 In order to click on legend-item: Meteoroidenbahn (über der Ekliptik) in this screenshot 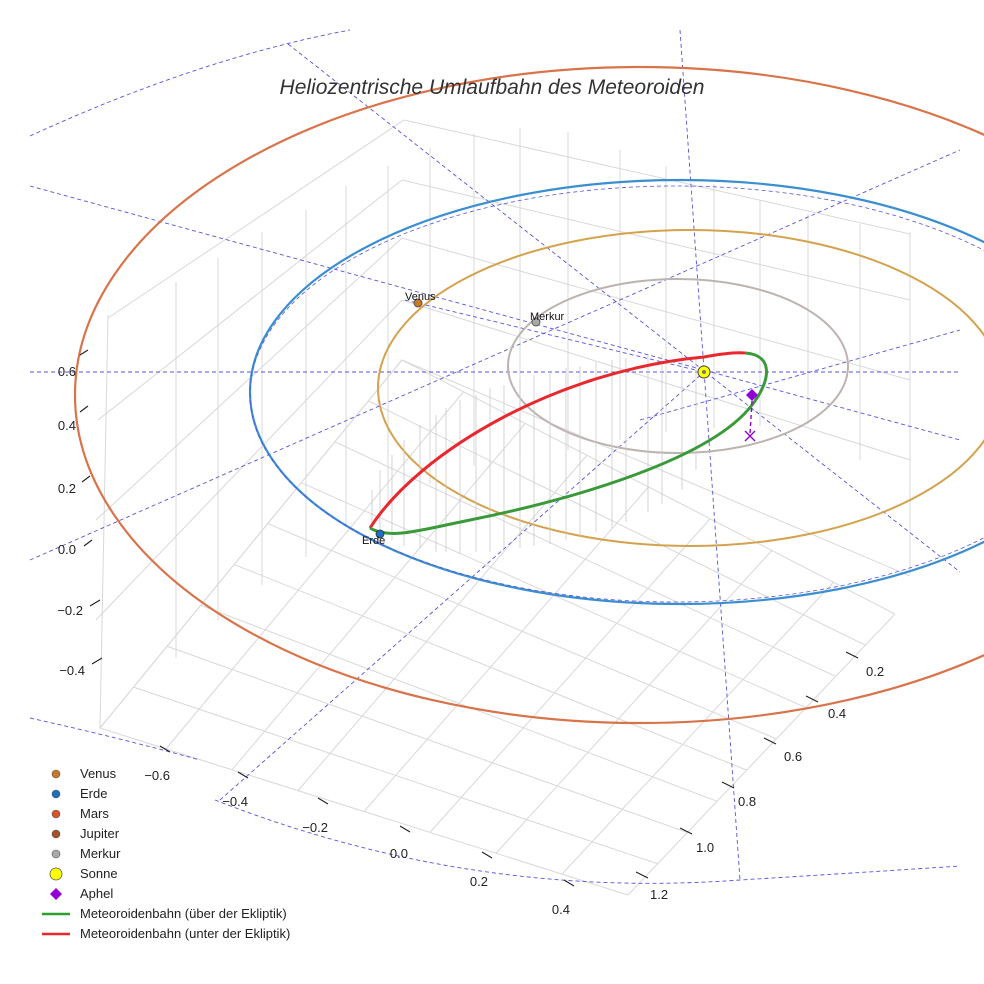, I will do `click(164, 913)`.